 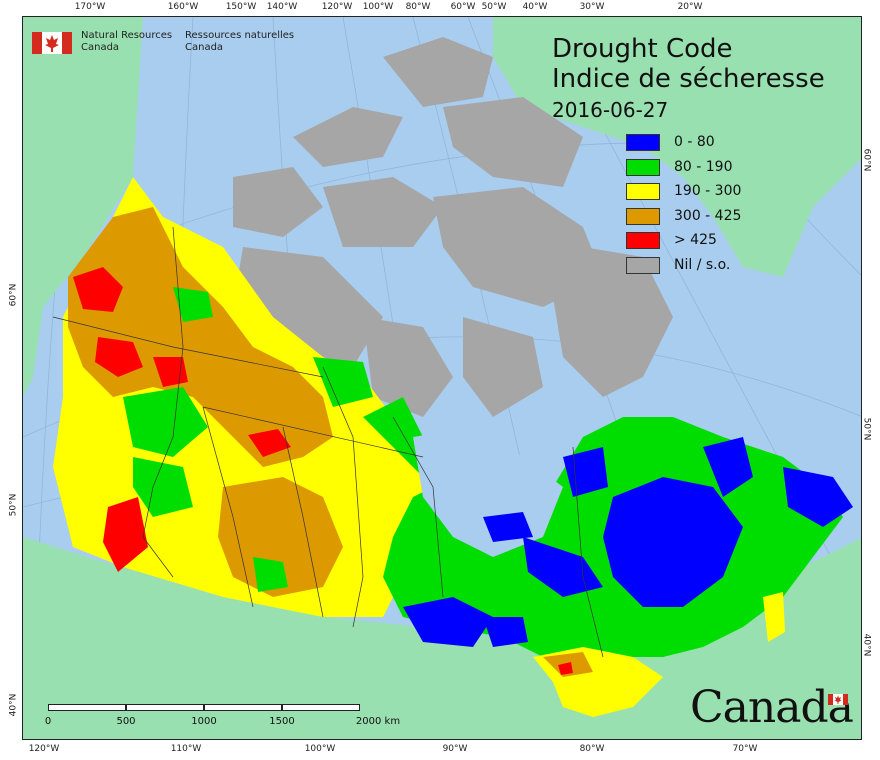 I want to click on axis-tick-label: 30°W, so click(x=592, y=7).